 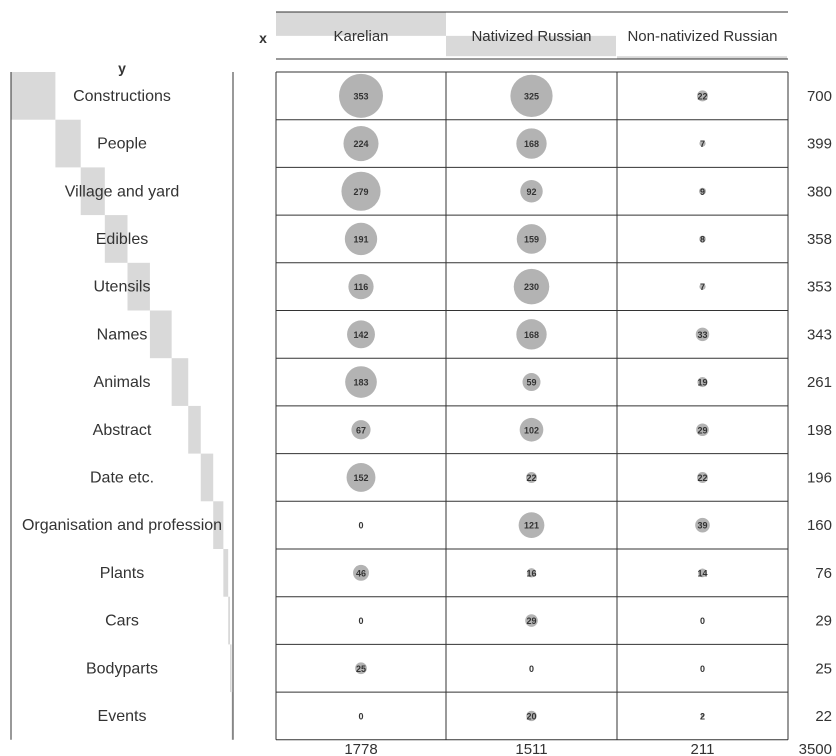 I want to click on row-total: 76, so click(x=823, y=573).